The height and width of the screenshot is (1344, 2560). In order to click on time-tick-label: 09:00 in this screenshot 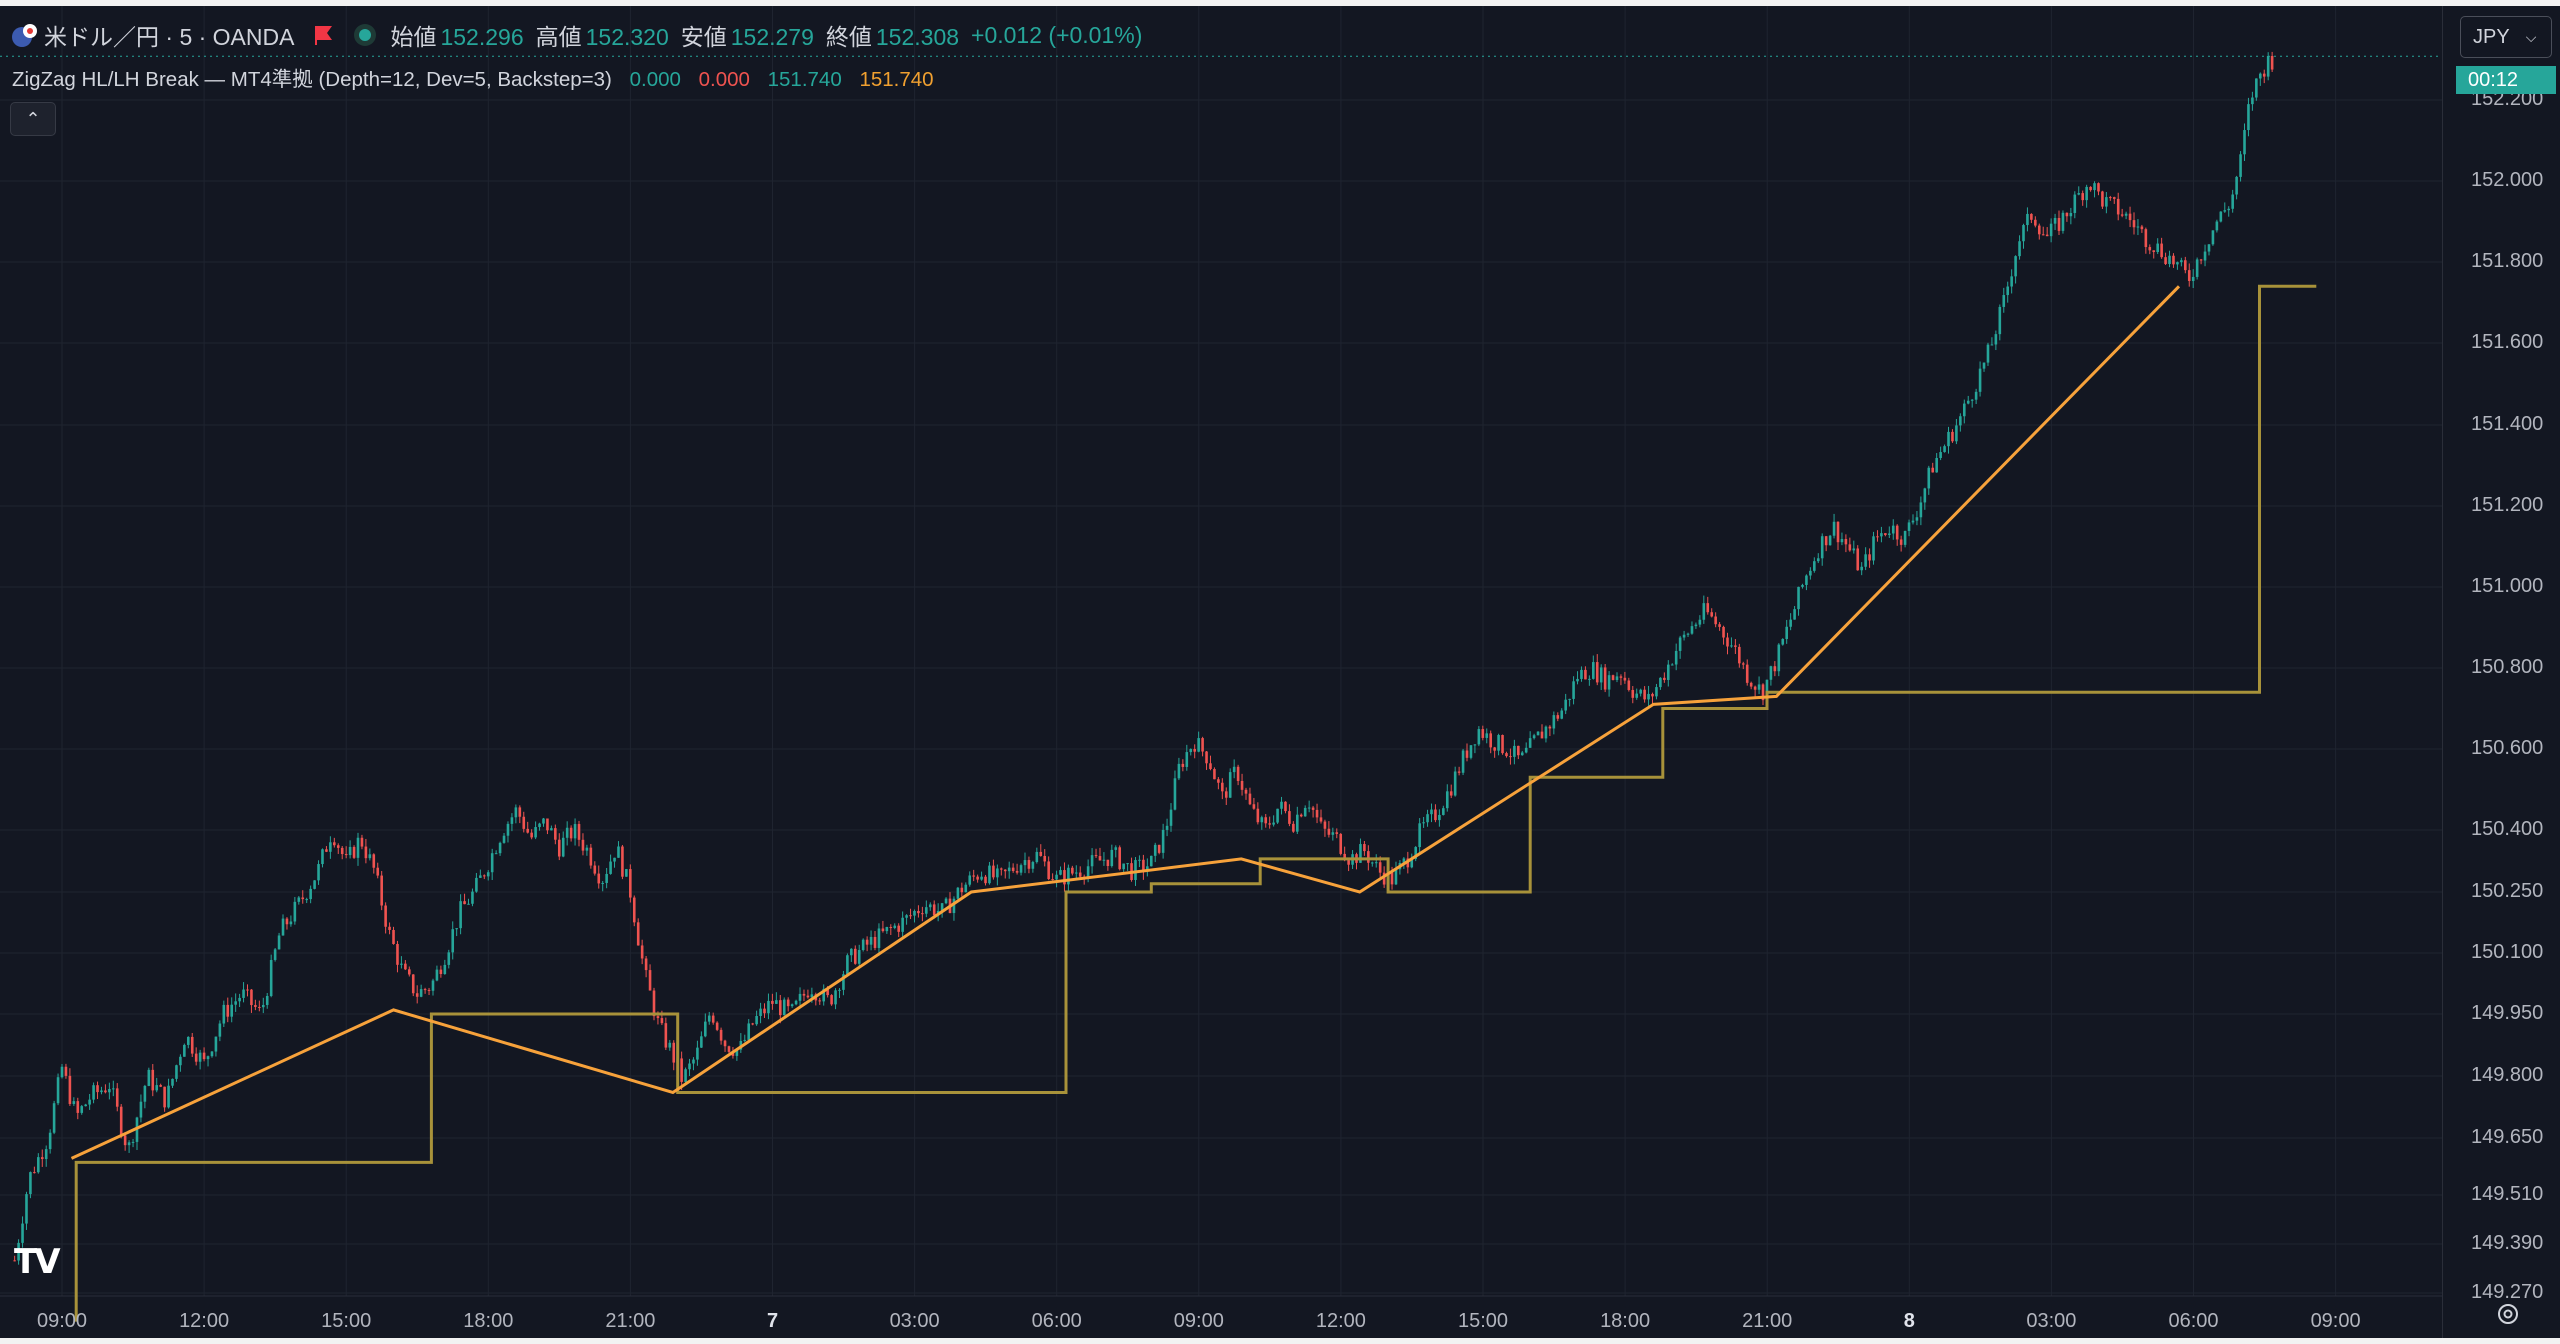, I will do `click(2336, 1321)`.